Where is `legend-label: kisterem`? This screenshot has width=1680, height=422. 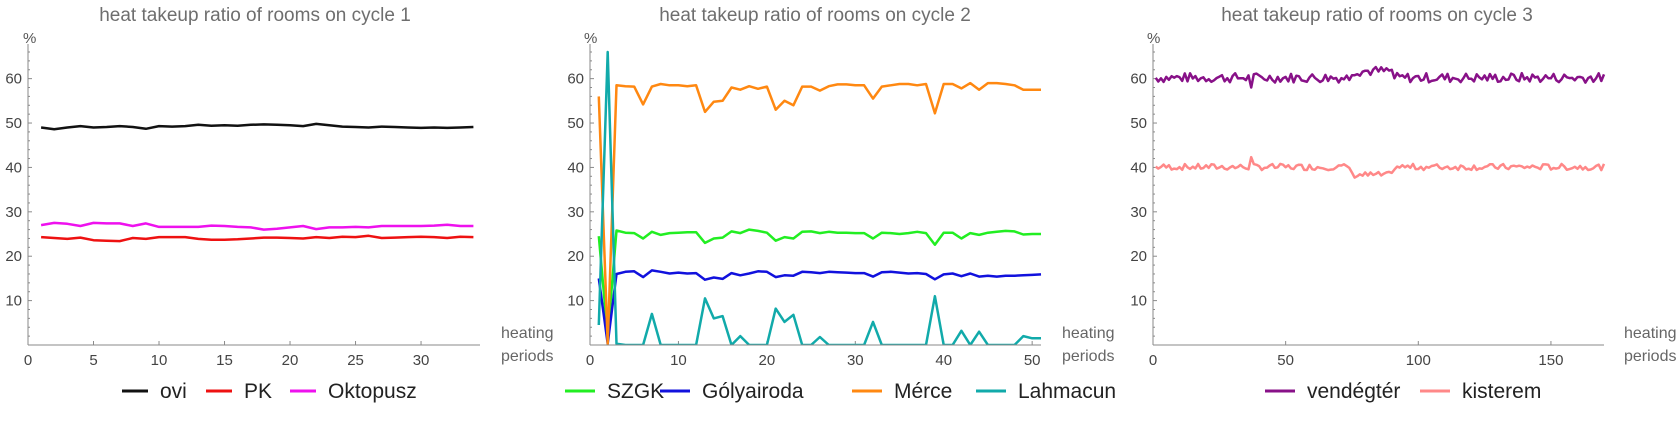
legend-label: kisterem is located at coordinates (1501, 391).